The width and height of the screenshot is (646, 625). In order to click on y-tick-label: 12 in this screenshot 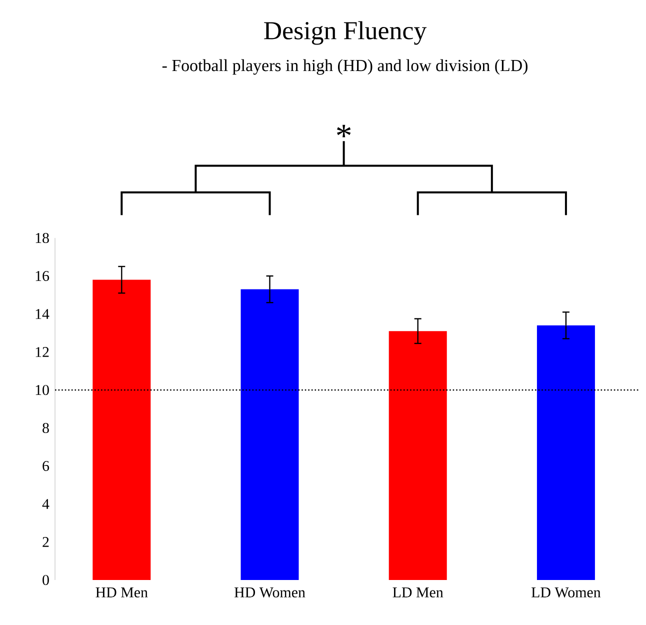, I will do `click(42, 352)`.